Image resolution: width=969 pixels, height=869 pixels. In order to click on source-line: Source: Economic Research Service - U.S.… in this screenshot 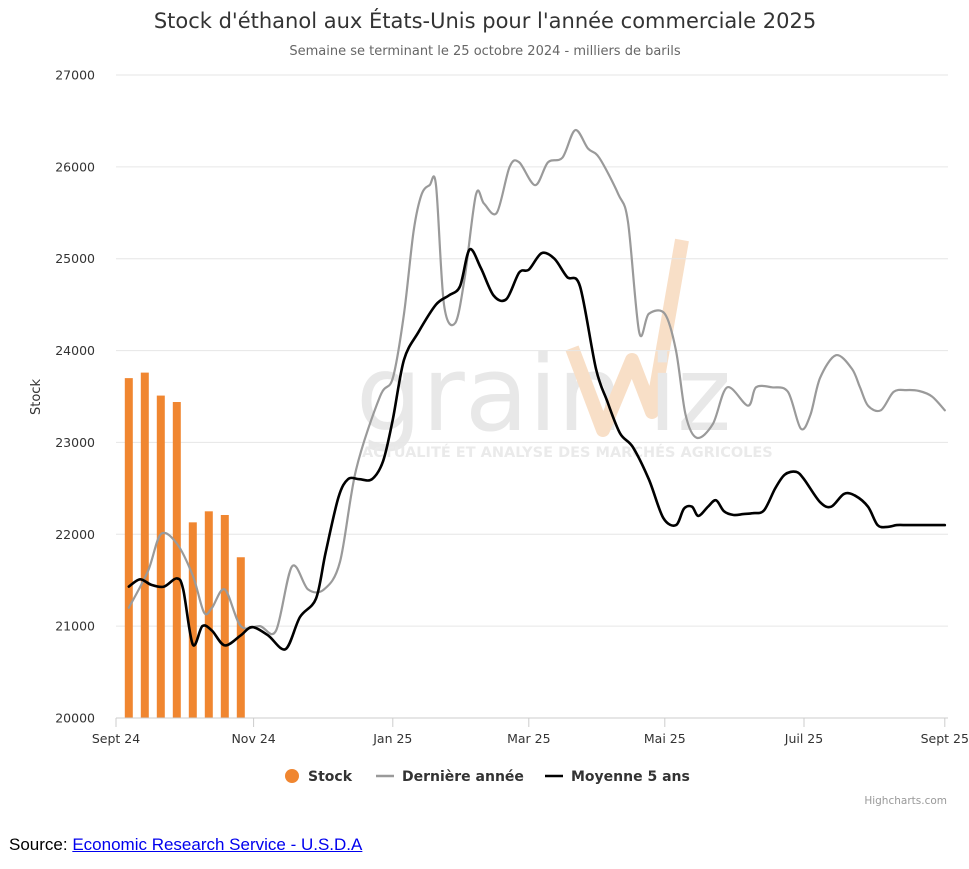, I will do `click(185, 845)`.